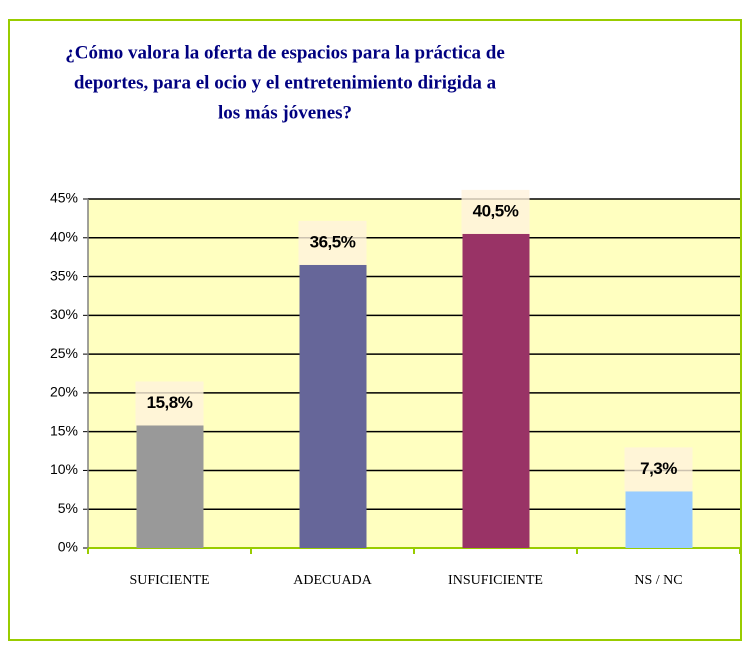 The height and width of the screenshot is (647, 744). What do you see at coordinates (64, 275) in the screenshot?
I see `y-tick-label: 35%` at bounding box center [64, 275].